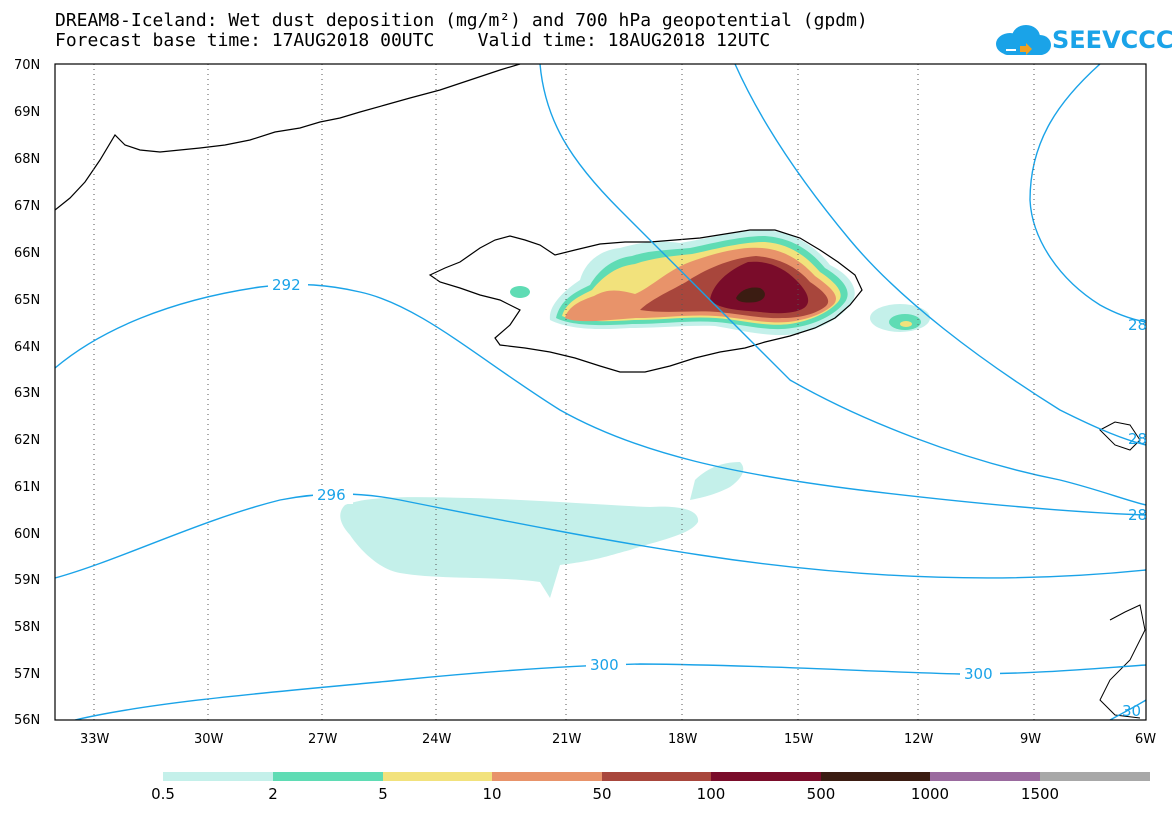 The width and height of the screenshot is (1175, 815). Describe the element at coordinates (27, 112) in the screenshot. I see `lat-label: 69N` at that location.